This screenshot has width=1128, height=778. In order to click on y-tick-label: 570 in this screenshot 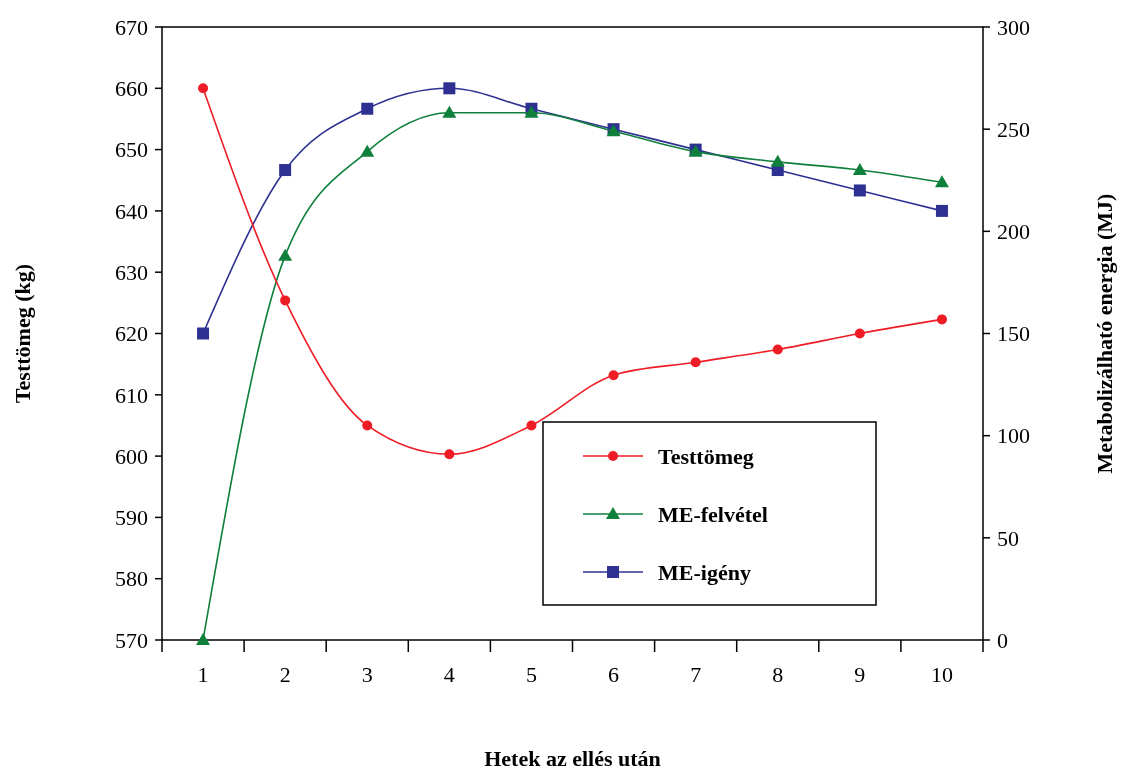, I will do `click(131, 640)`.